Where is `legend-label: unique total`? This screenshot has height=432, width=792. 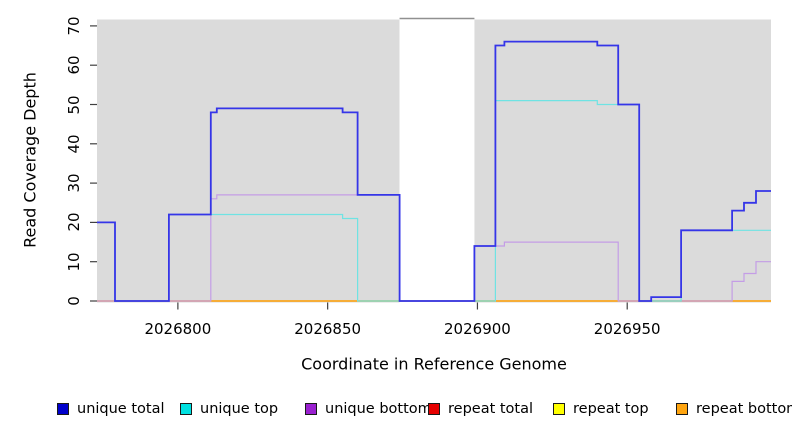 legend-label: unique total is located at coordinates (121, 409).